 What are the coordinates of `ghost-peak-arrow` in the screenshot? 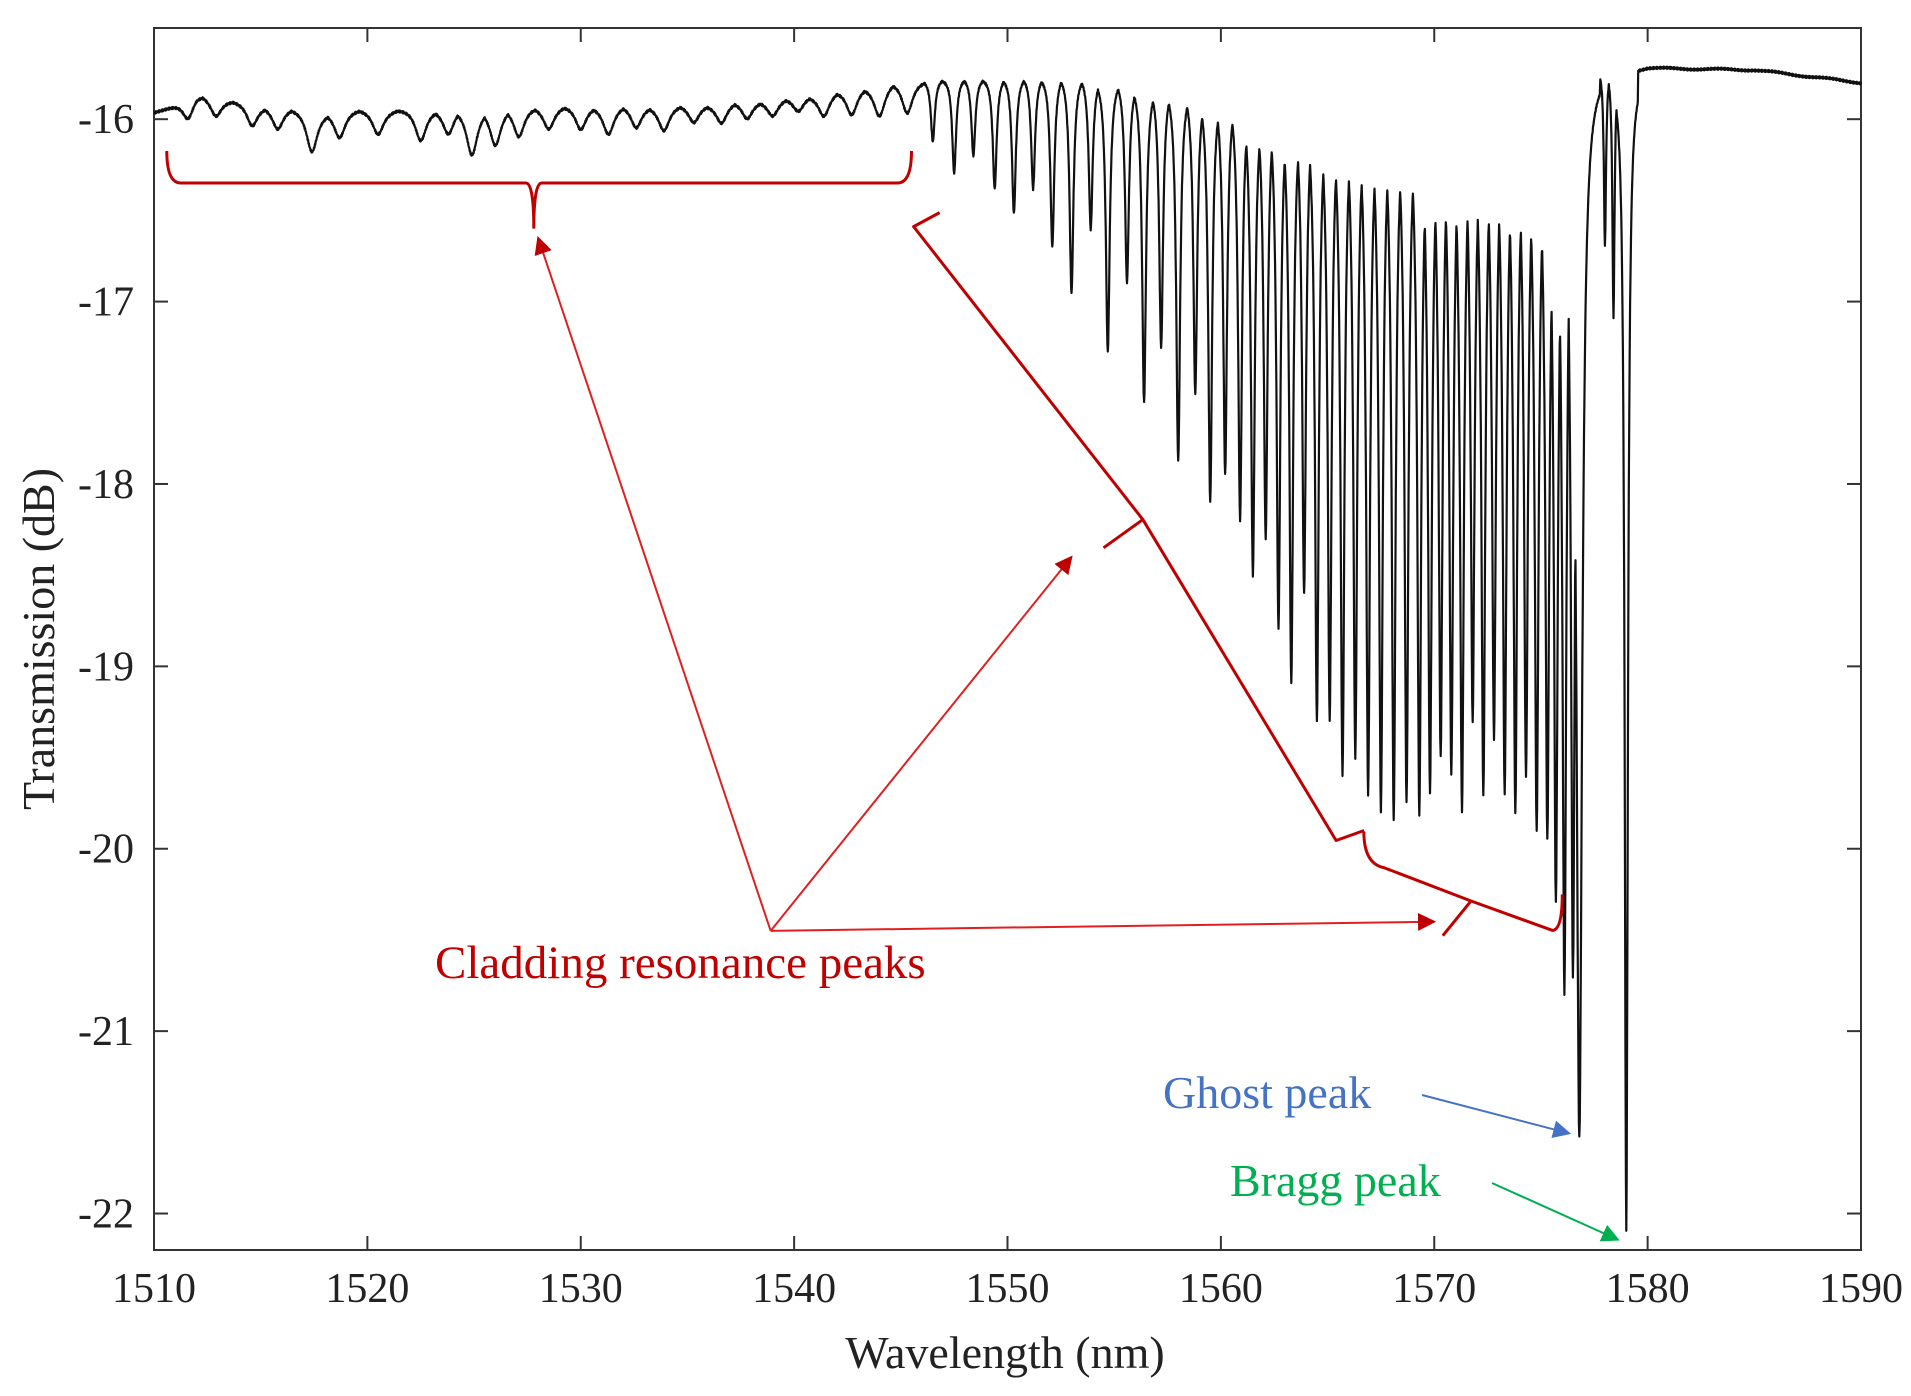 It's located at (1496, 1116).